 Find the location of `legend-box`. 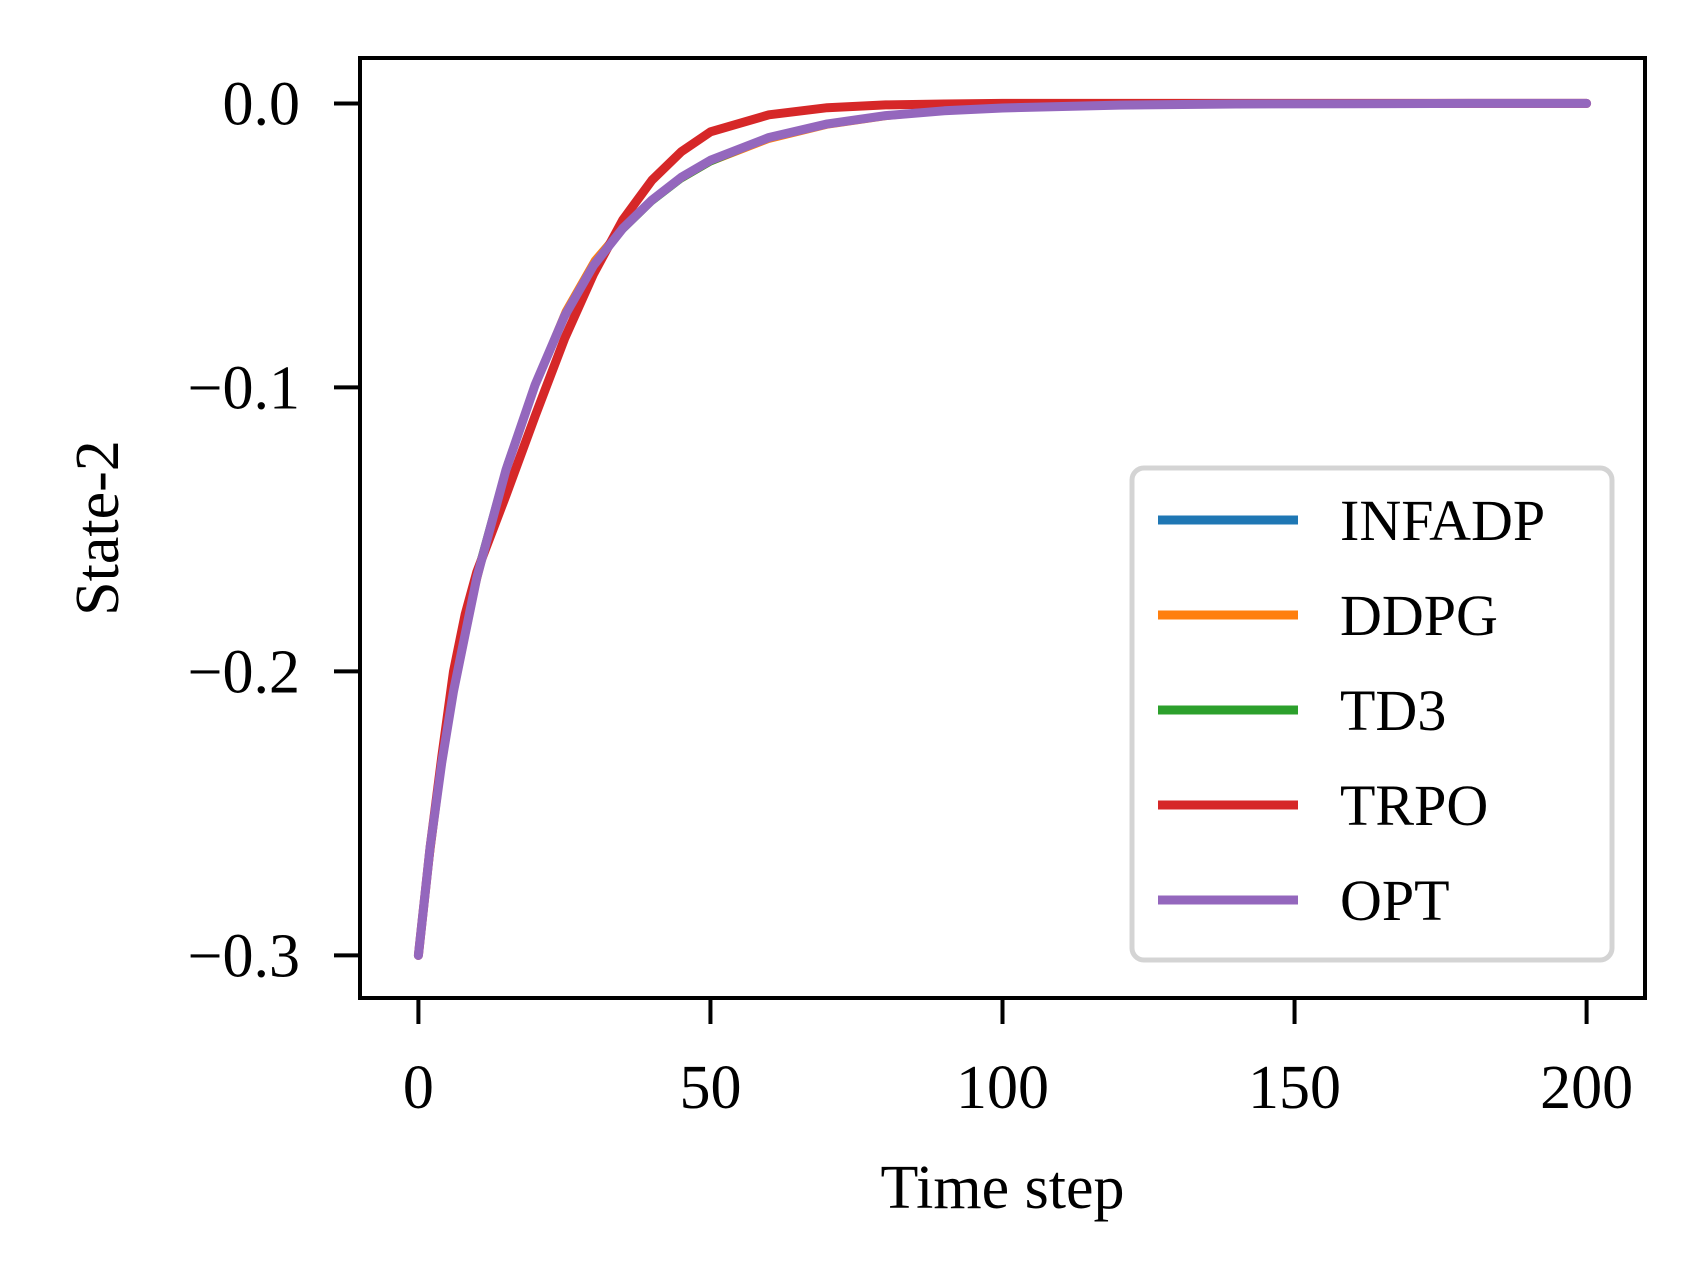

legend-box is located at coordinates (1372, 714).